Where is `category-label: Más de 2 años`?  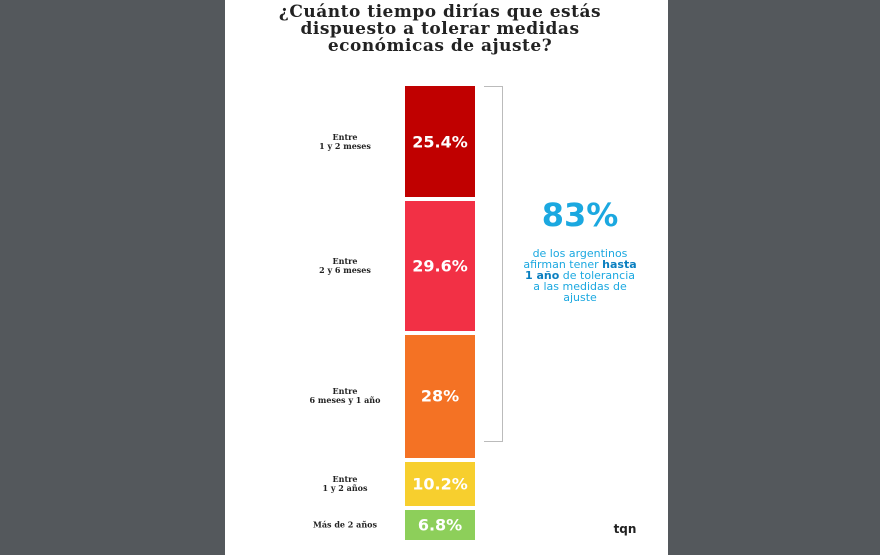
category-label: Más de 2 años is located at coordinates (345, 524).